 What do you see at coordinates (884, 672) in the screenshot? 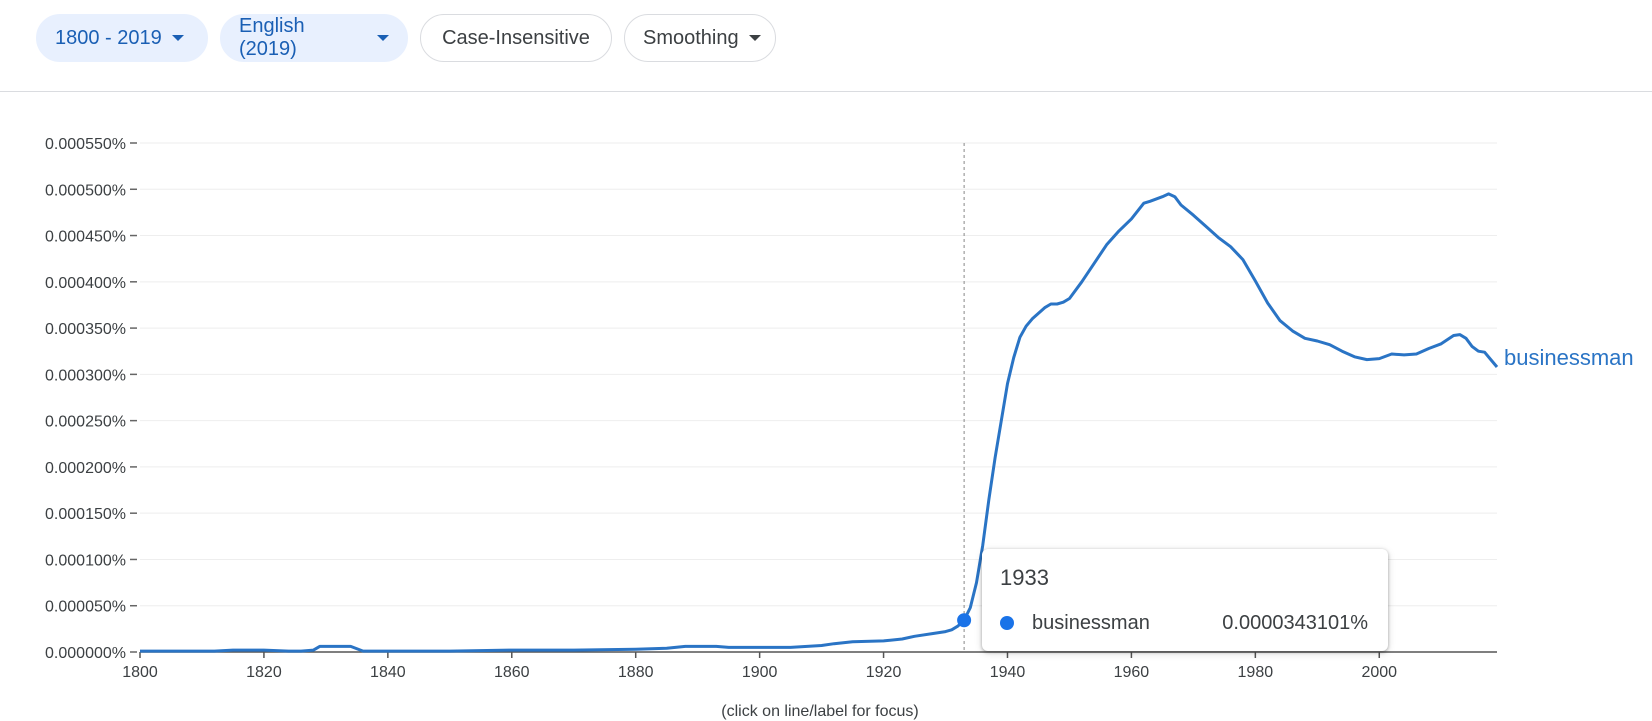
I see `x-tick-label: 1920` at bounding box center [884, 672].